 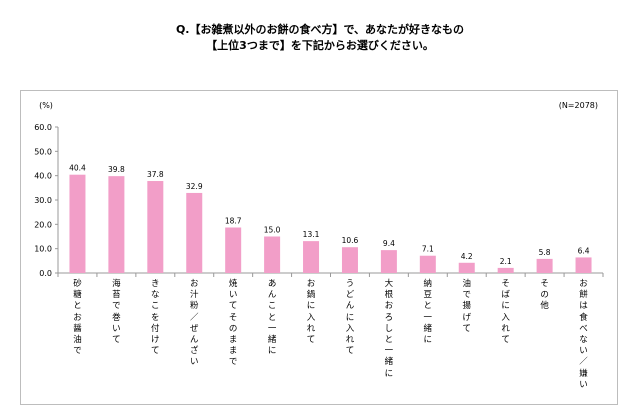 I want to click on data-label: 18.7, so click(x=233, y=220).